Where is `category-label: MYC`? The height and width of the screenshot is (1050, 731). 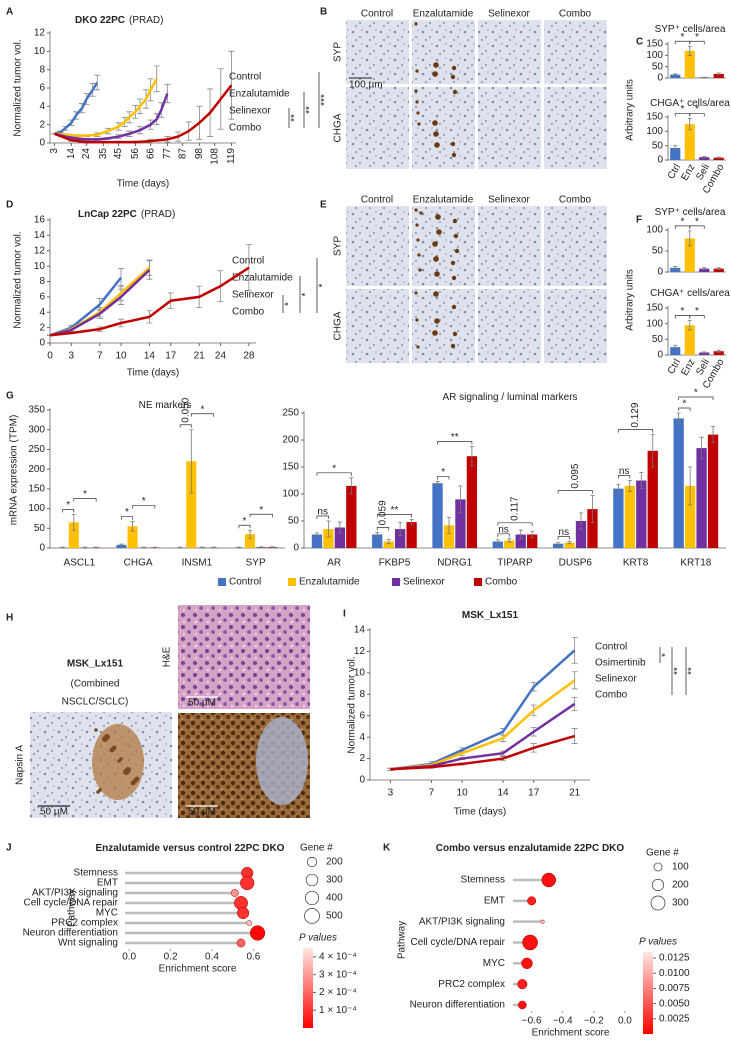
category-label: MYC is located at coordinates (107, 913).